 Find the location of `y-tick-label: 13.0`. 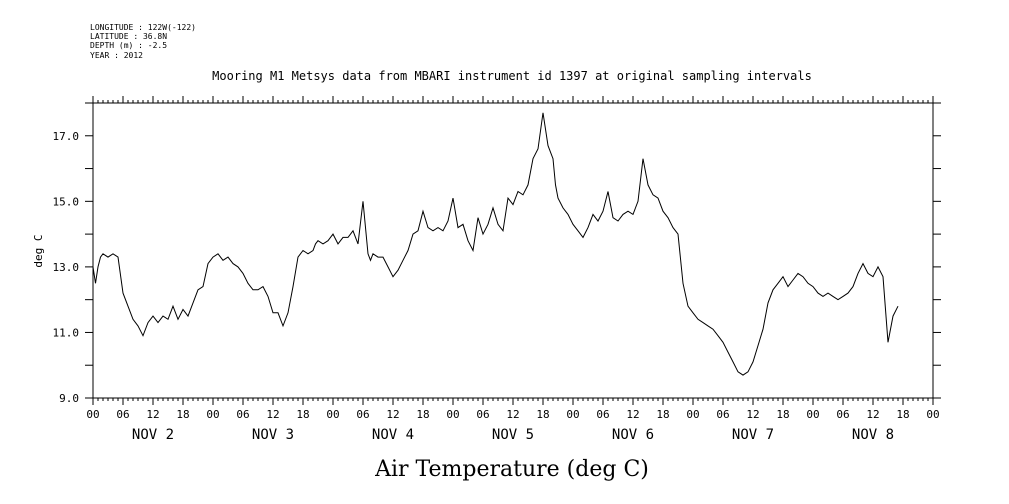

y-tick-label: 13.0 is located at coordinates (66, 267).